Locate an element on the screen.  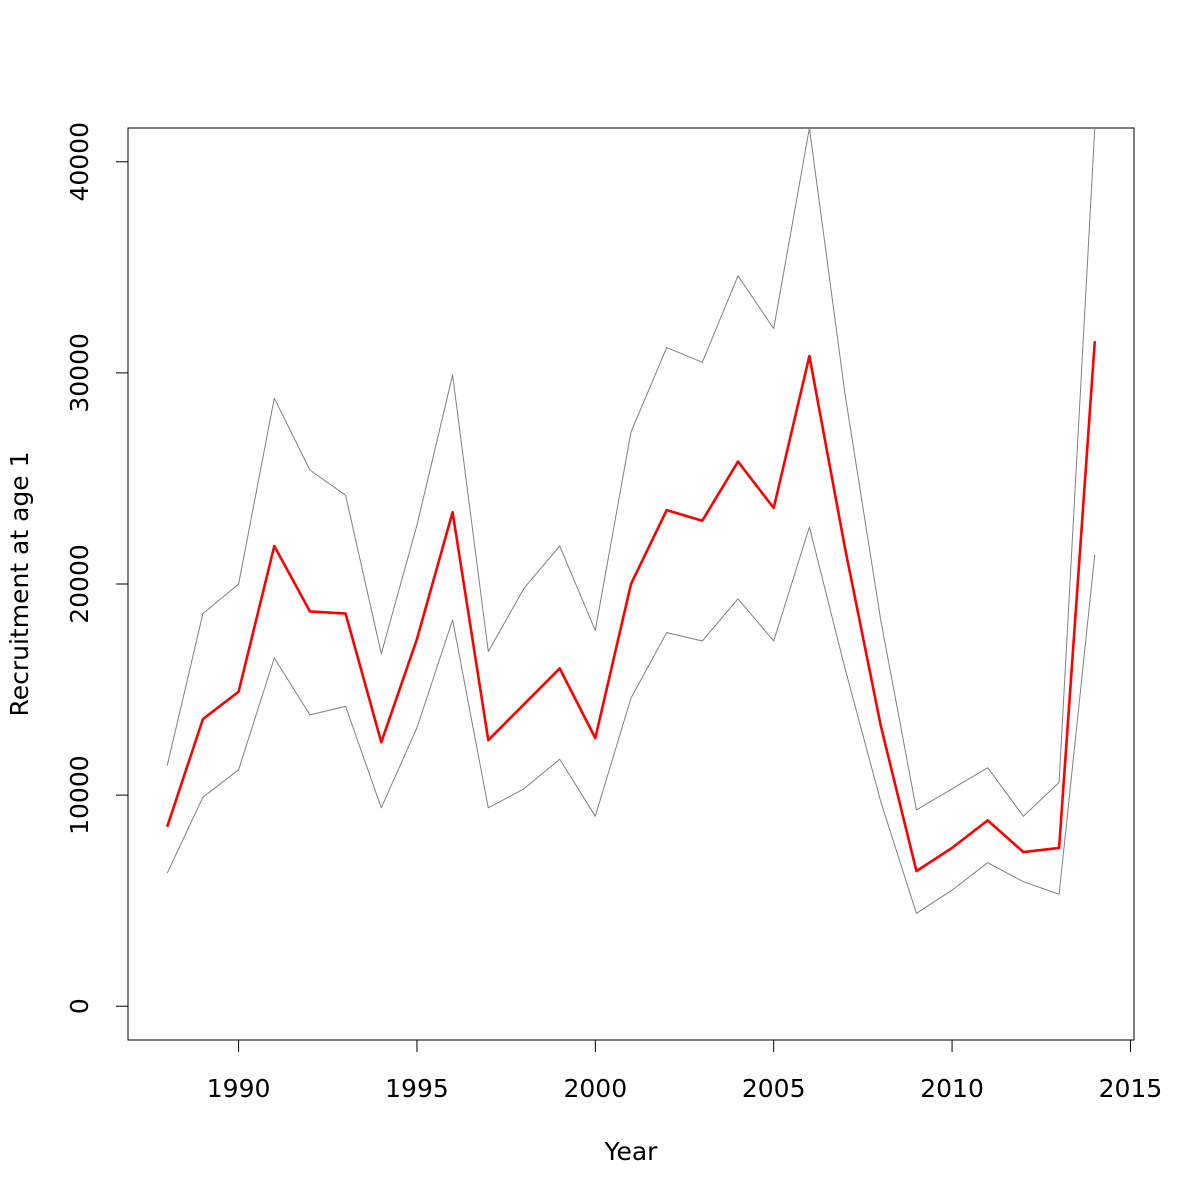
x-tick-label: 1995 is located at coordinates (417, 1088).